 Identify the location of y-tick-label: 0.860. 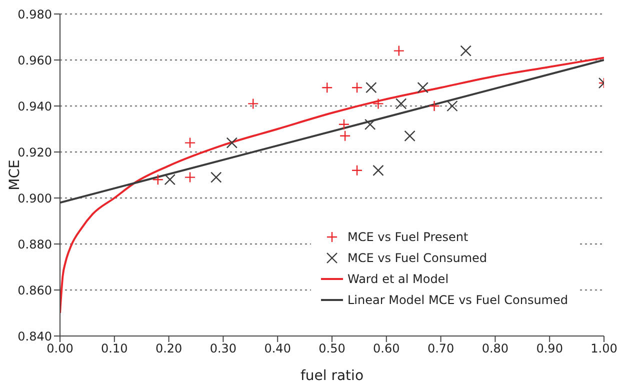
(35, 290).